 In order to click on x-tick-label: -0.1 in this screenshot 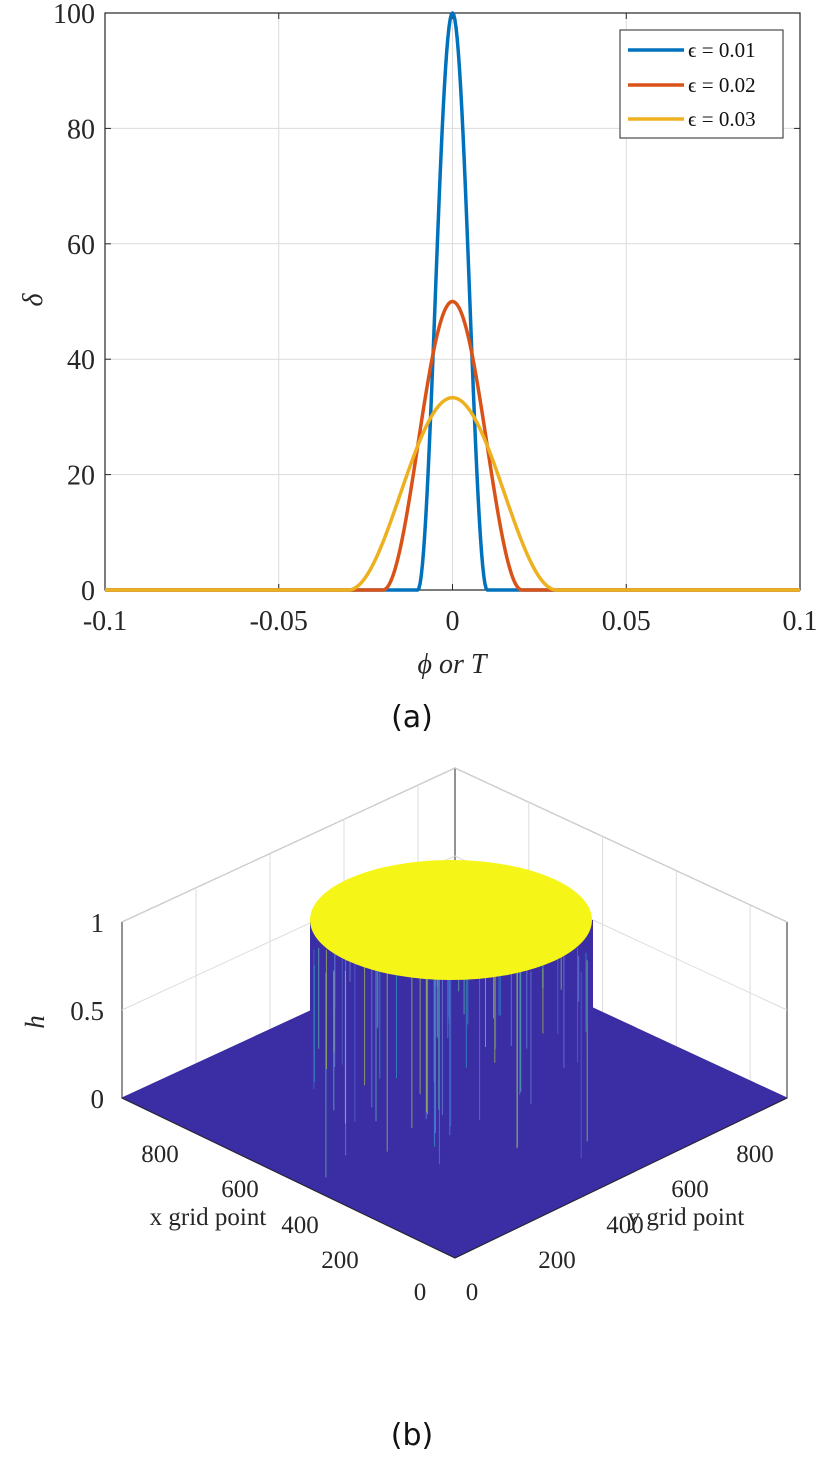, I will do `click(105, 621)`.